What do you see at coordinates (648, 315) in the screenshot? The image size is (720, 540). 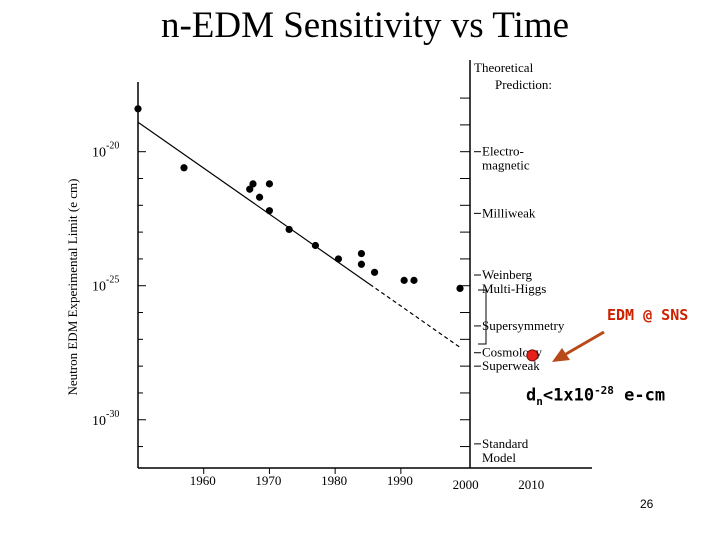 I see `sns-label: EDM @ SNS` at bounding box center [648, 315].